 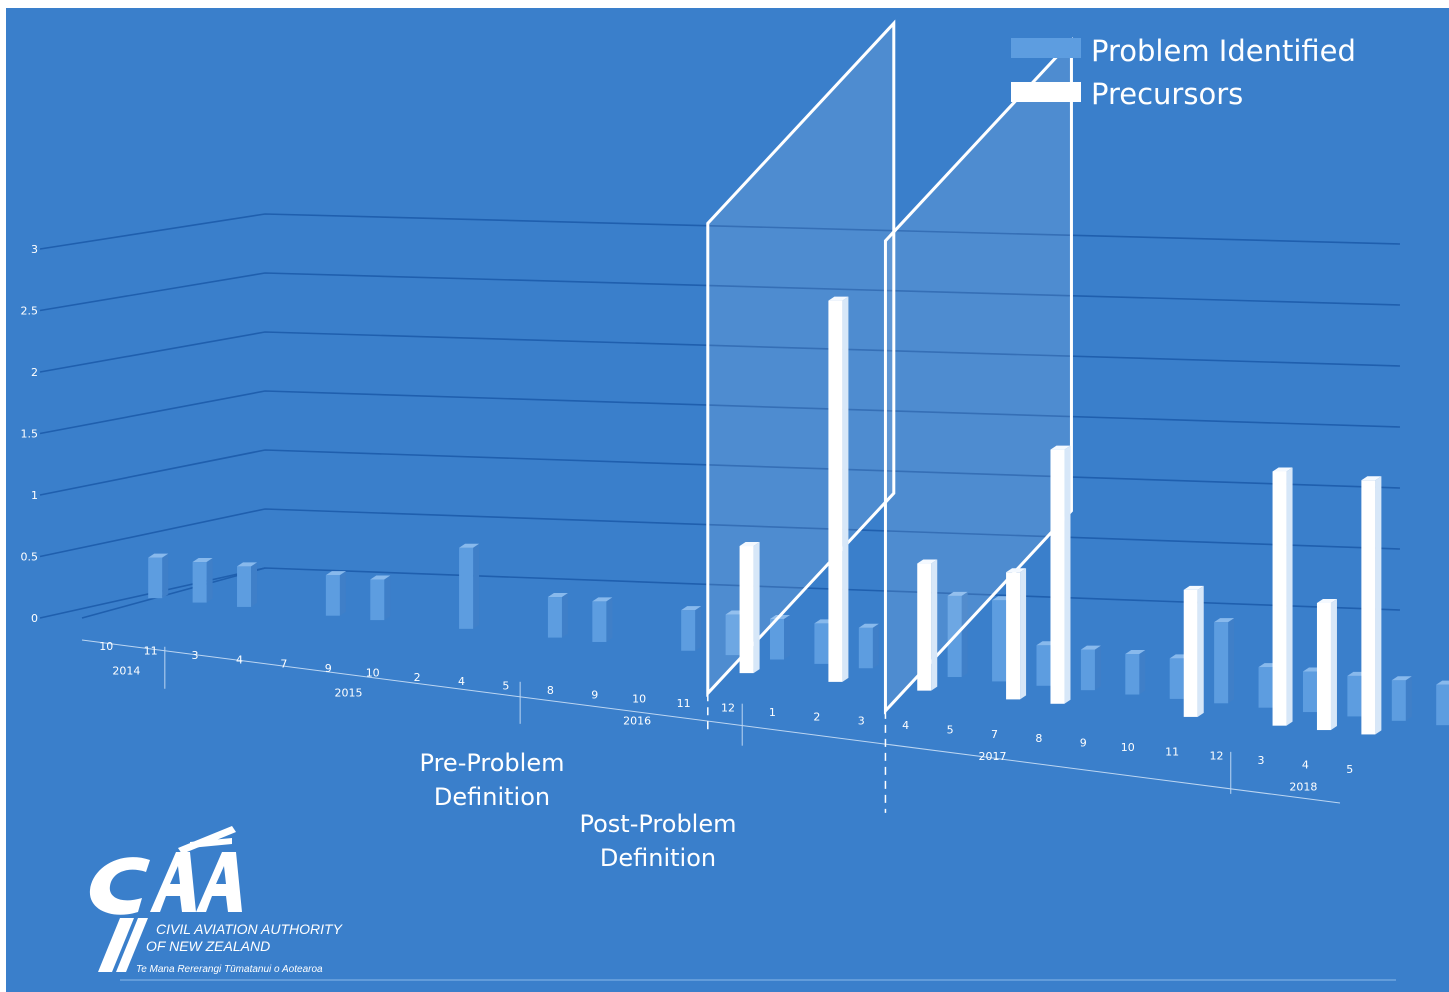 I want to click on year-label: 2014, so click(x=126, y=670).